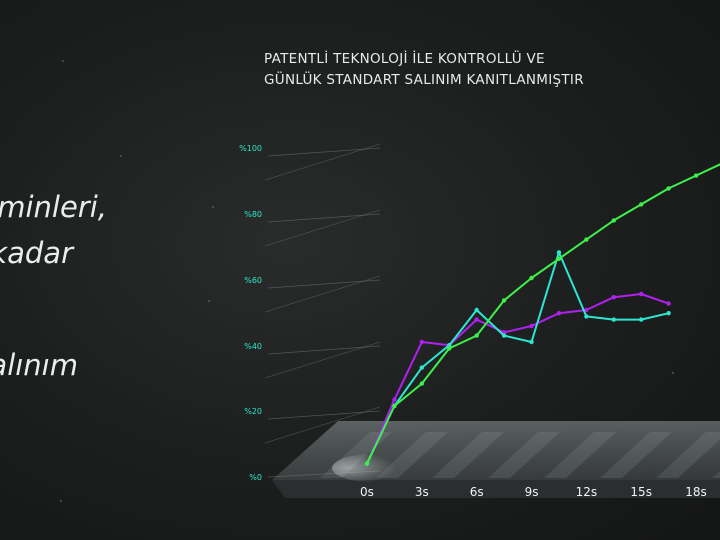  What do you see at coordinates (253, 346) in the screenshot?
I see `y-tick-label: %40` at bounding box center [253, 346].